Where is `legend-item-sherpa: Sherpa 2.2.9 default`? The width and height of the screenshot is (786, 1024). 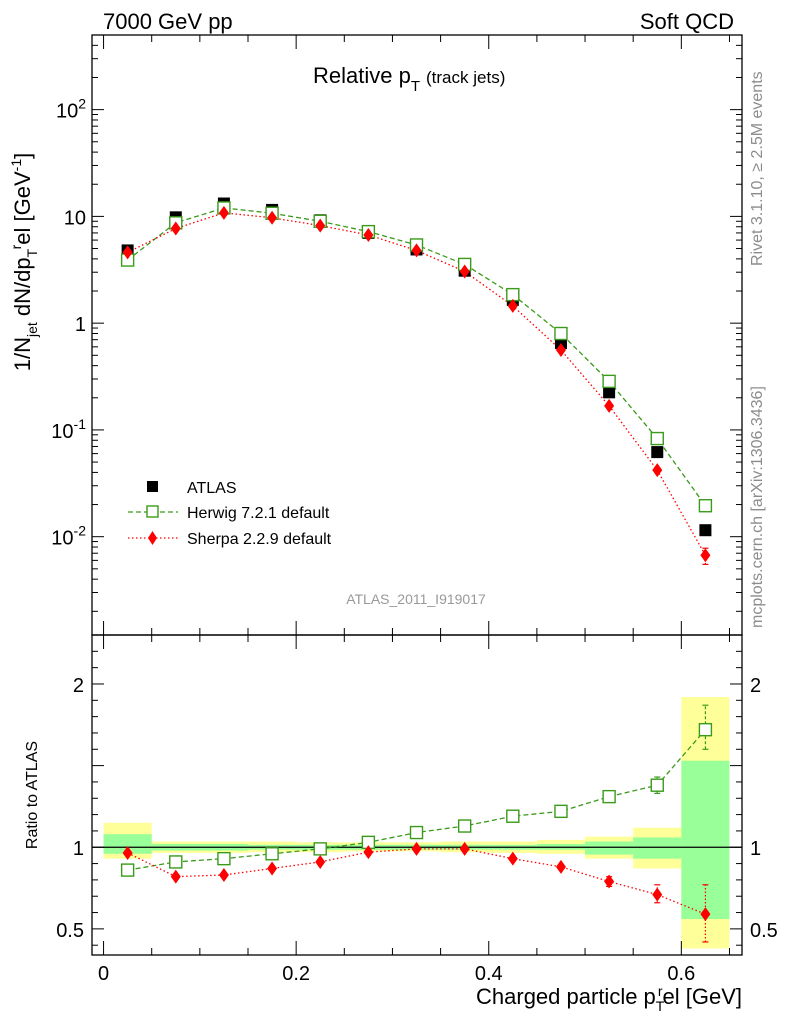
legend-item-sherpa: Sherpa 2.2.9 default is located at coordinates (230, 539).